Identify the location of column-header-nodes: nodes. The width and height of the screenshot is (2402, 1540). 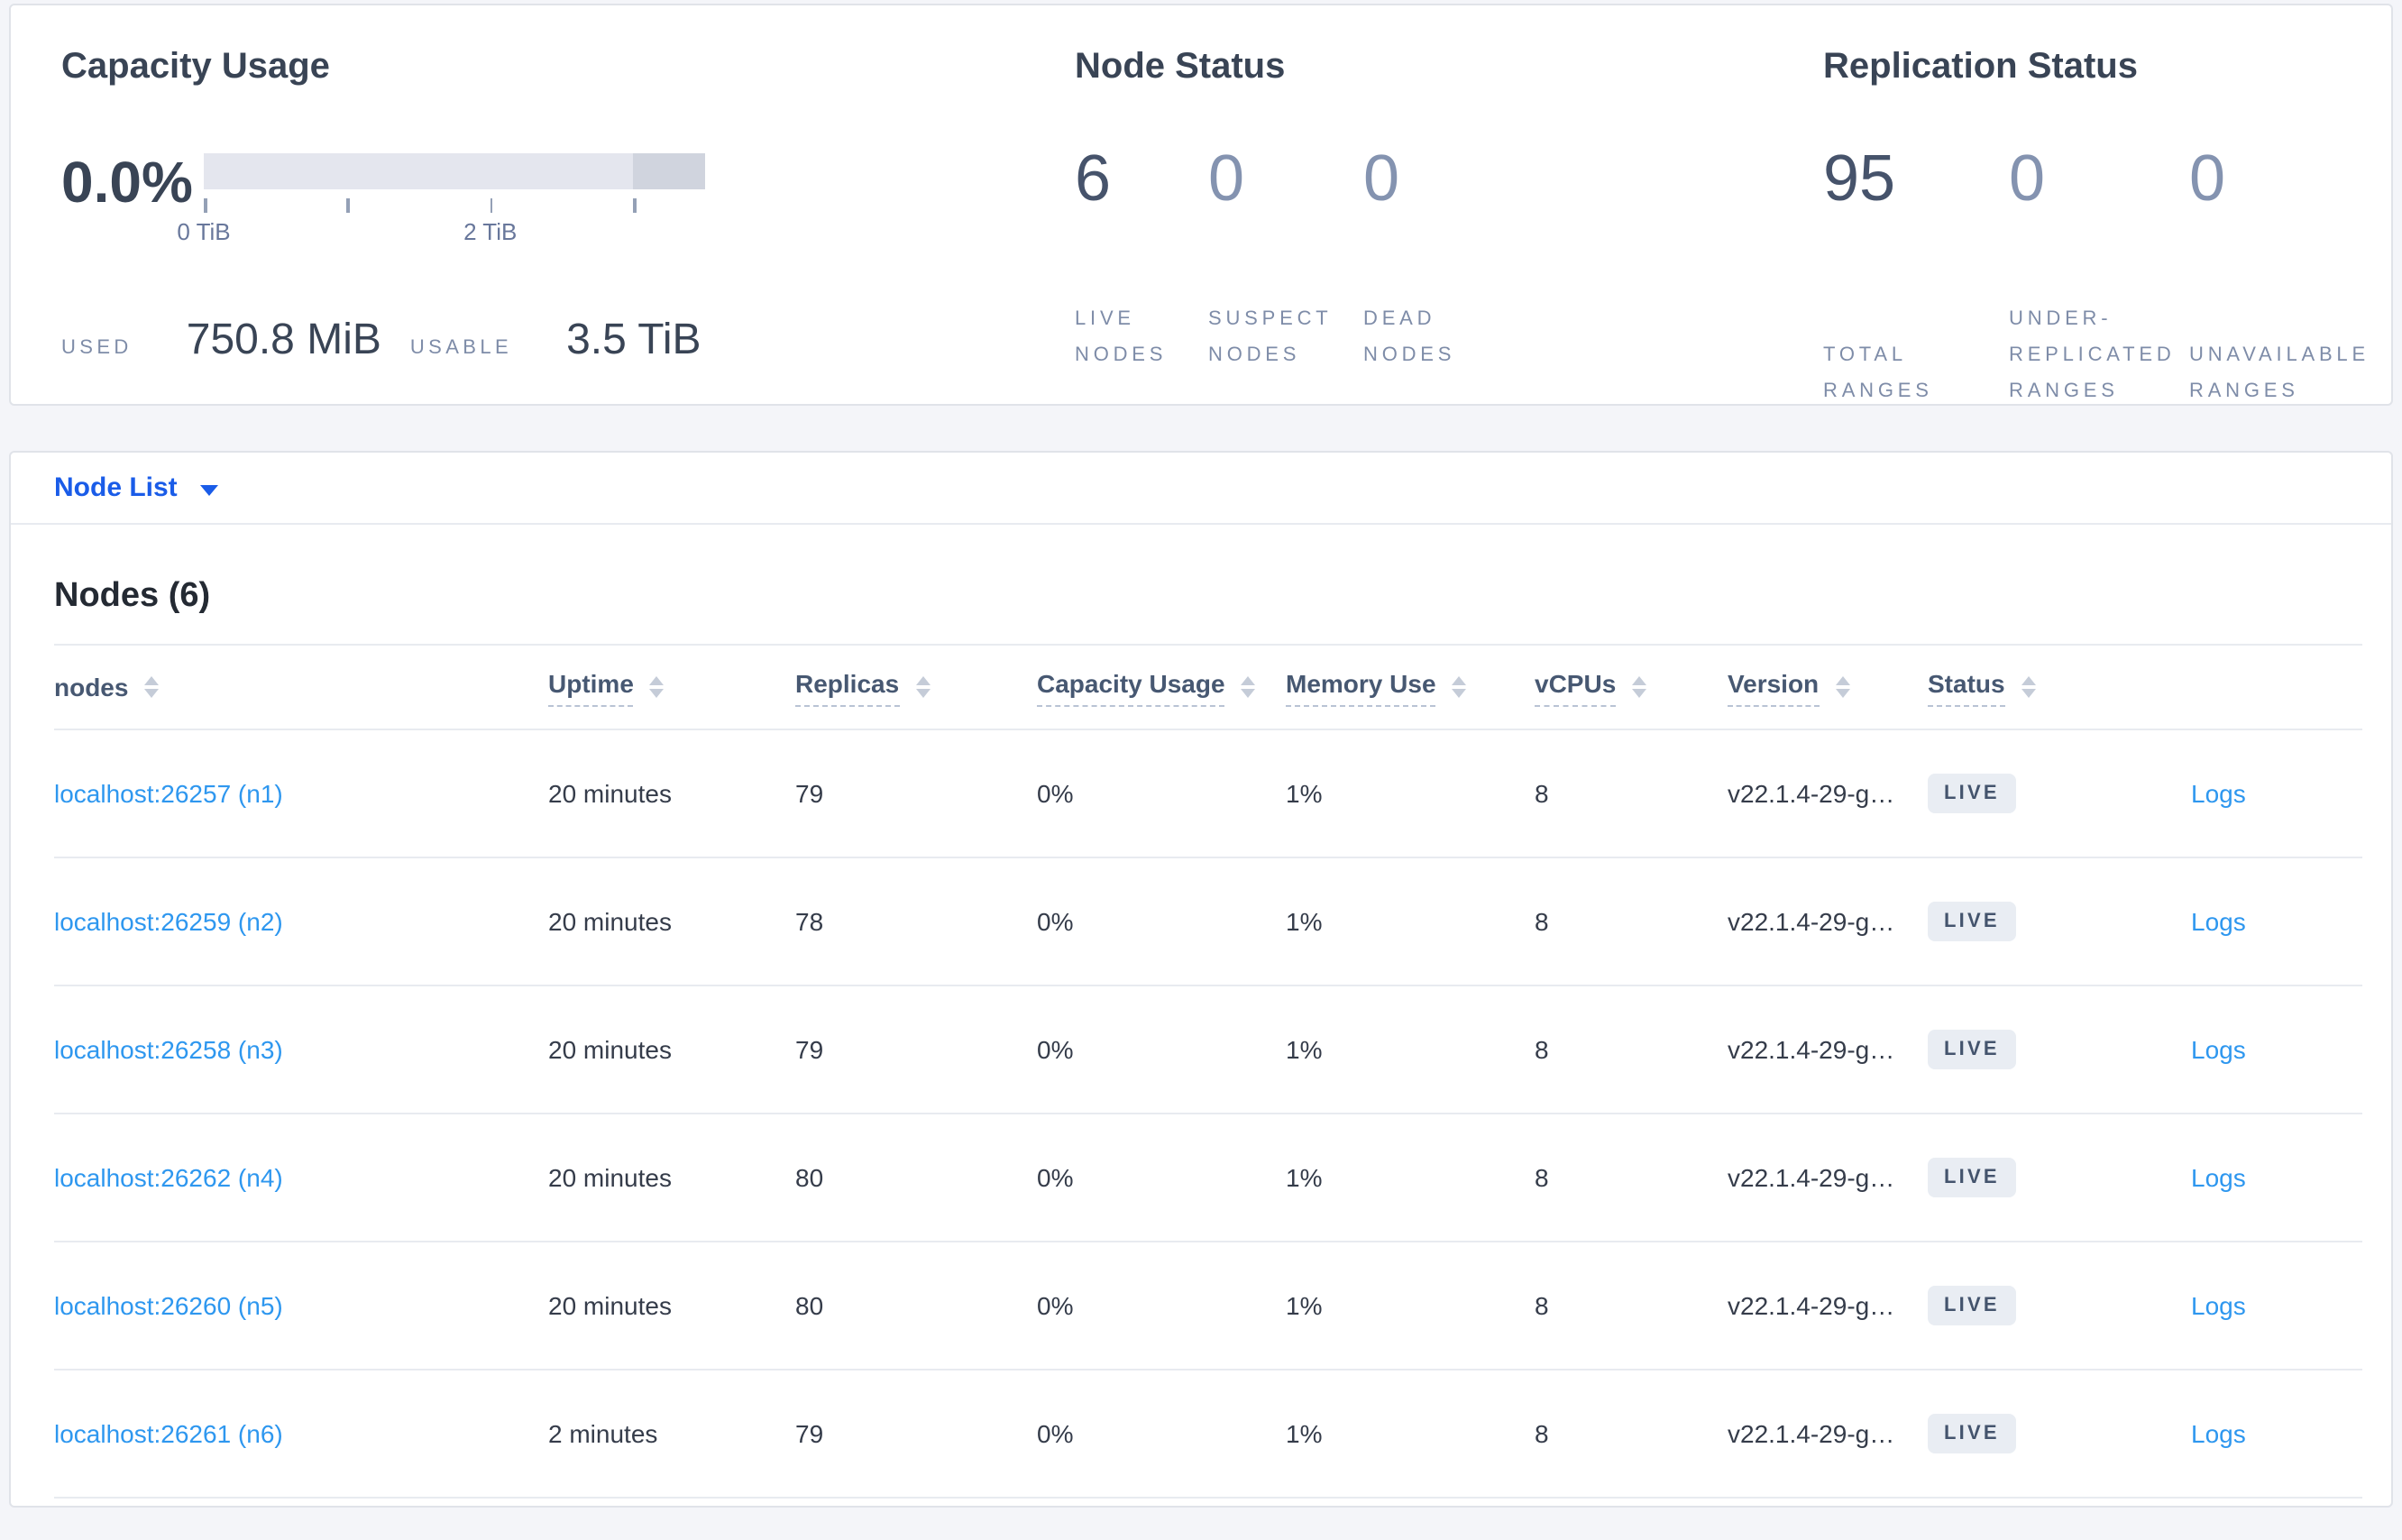
(301, 687).